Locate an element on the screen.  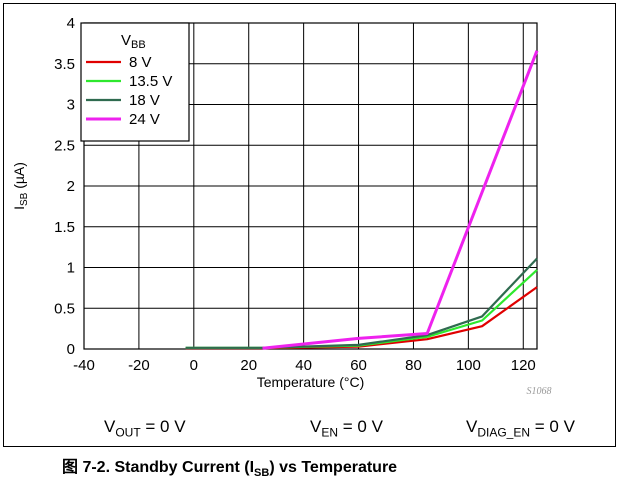
x-tick-label: -20 is located at coordinates (139, 365).